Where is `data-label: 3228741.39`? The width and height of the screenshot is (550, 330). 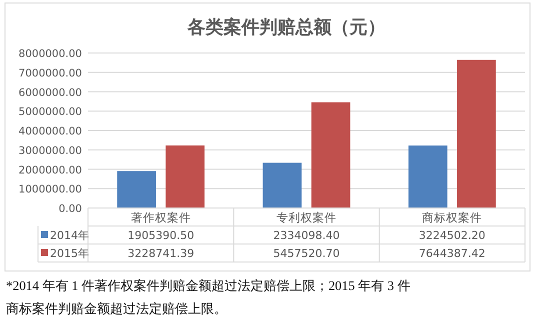 data-label: 3228741.39 is located at coordinates (161, 253).